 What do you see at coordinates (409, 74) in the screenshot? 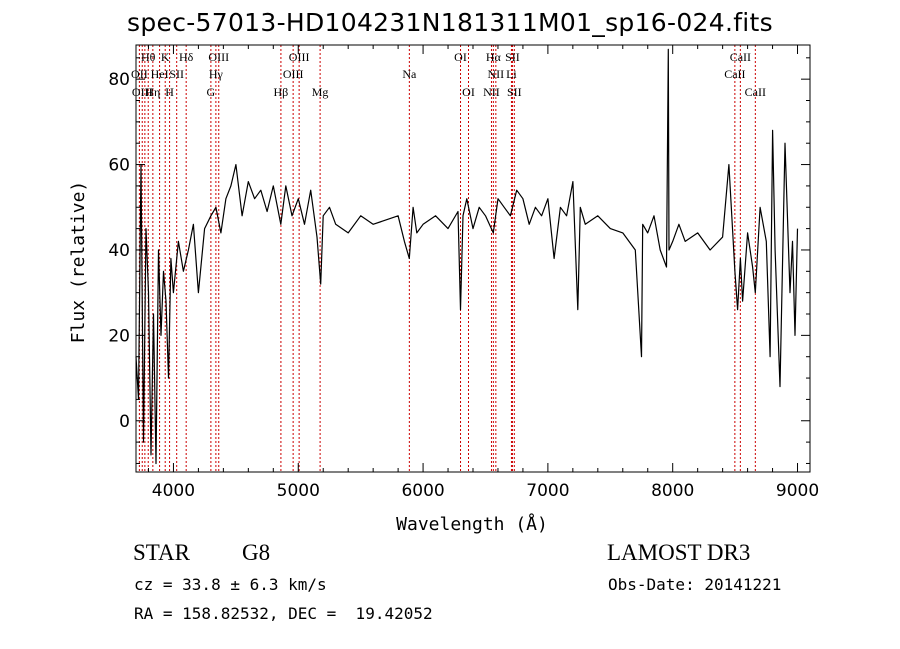
I see `spectral-line-label: Na` at bounding box center [409, 74].